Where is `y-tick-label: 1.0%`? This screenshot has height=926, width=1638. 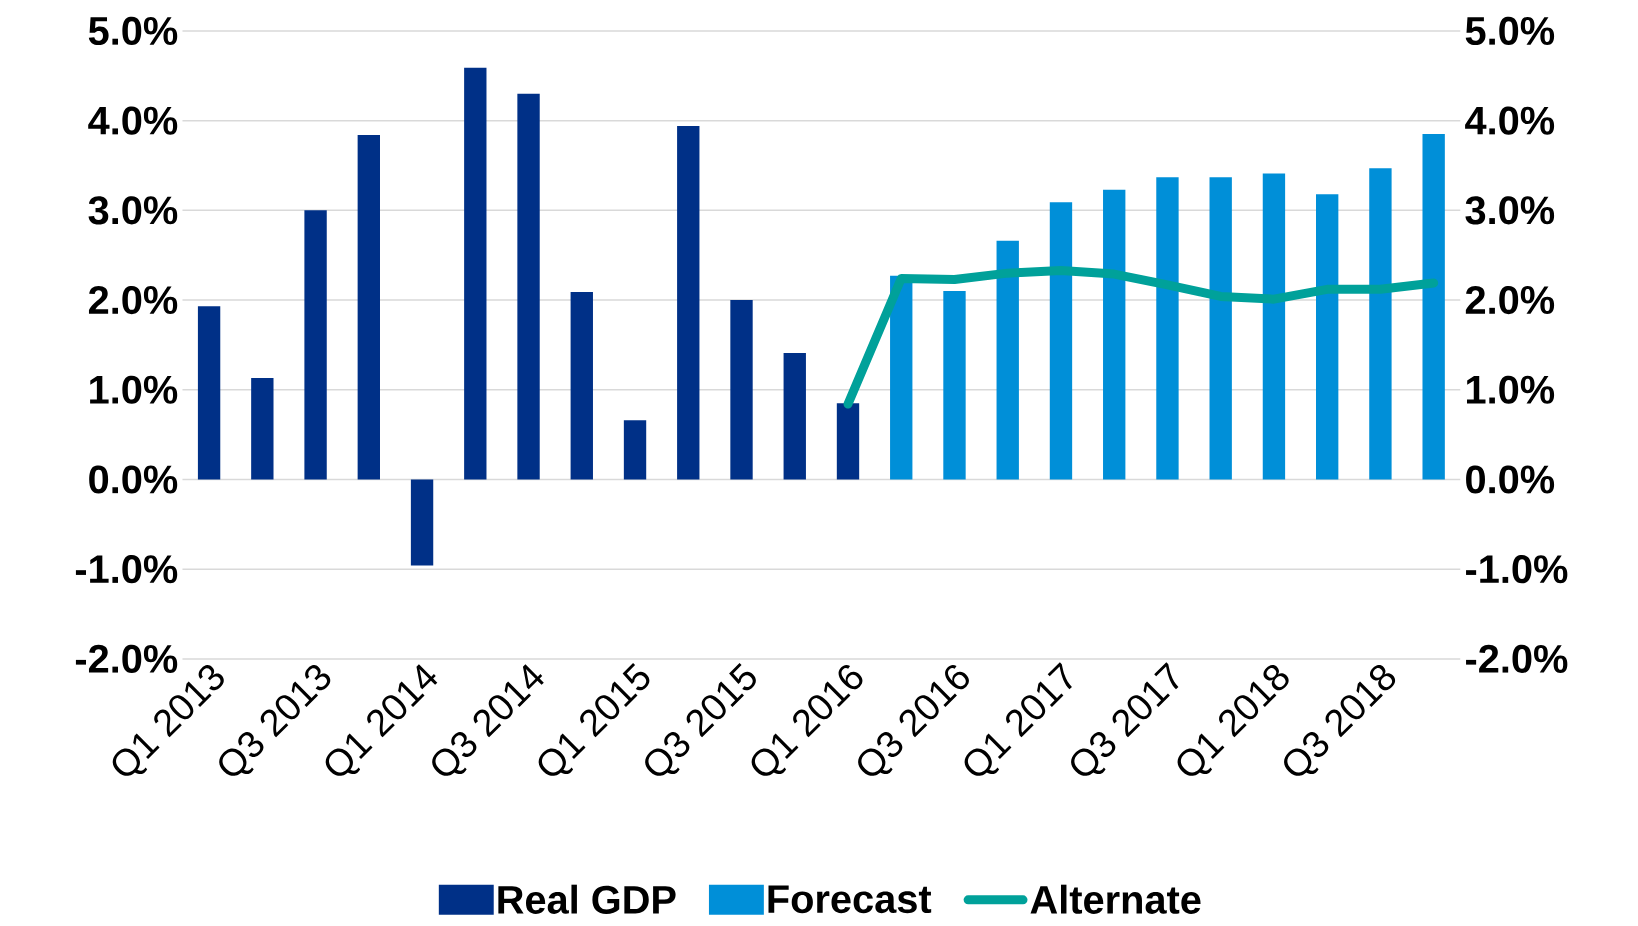
y-tick-label: 1.0% is located at coordinates (134, 389).